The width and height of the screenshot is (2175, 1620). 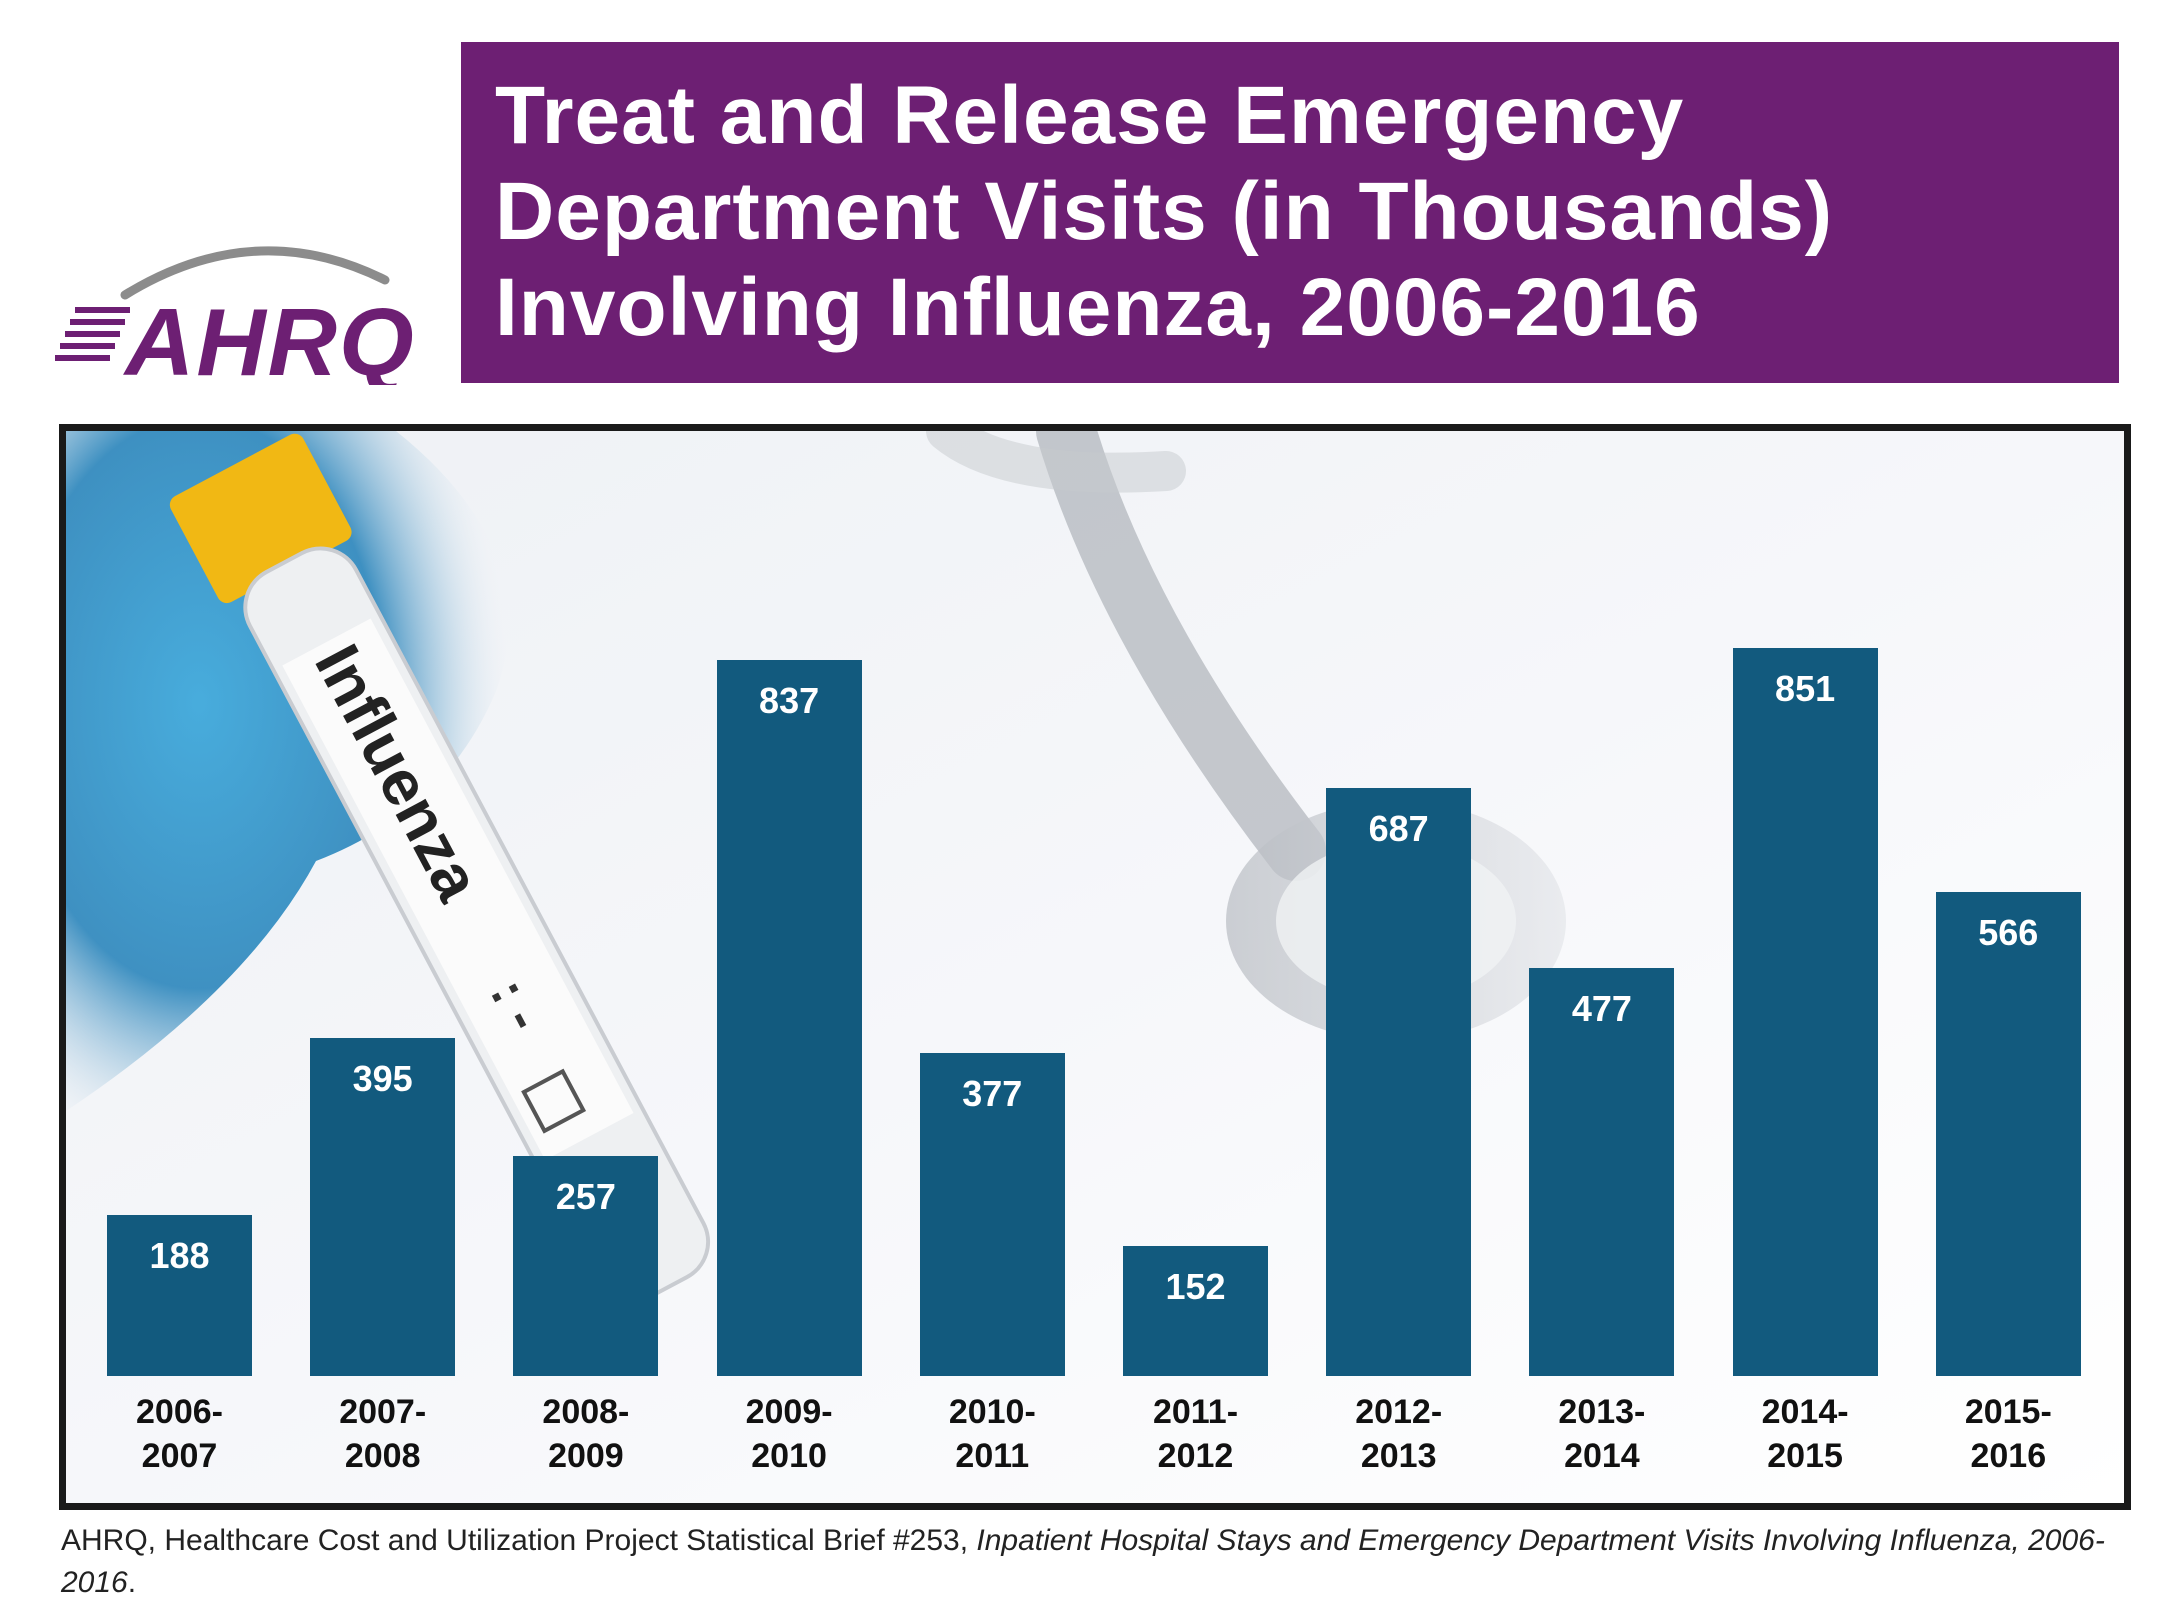 I want to click on x-tick-line: 2009, so click(x=586, y=1456).